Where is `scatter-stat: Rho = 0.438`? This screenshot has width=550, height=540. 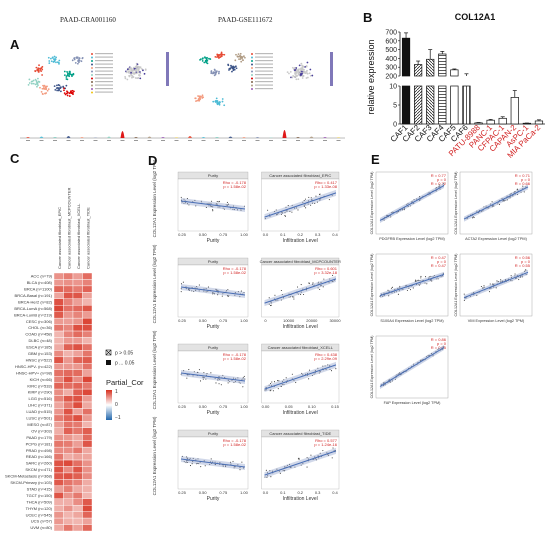
scatter-stat: Rho = 0.438 is located at coordinates (326, 354).